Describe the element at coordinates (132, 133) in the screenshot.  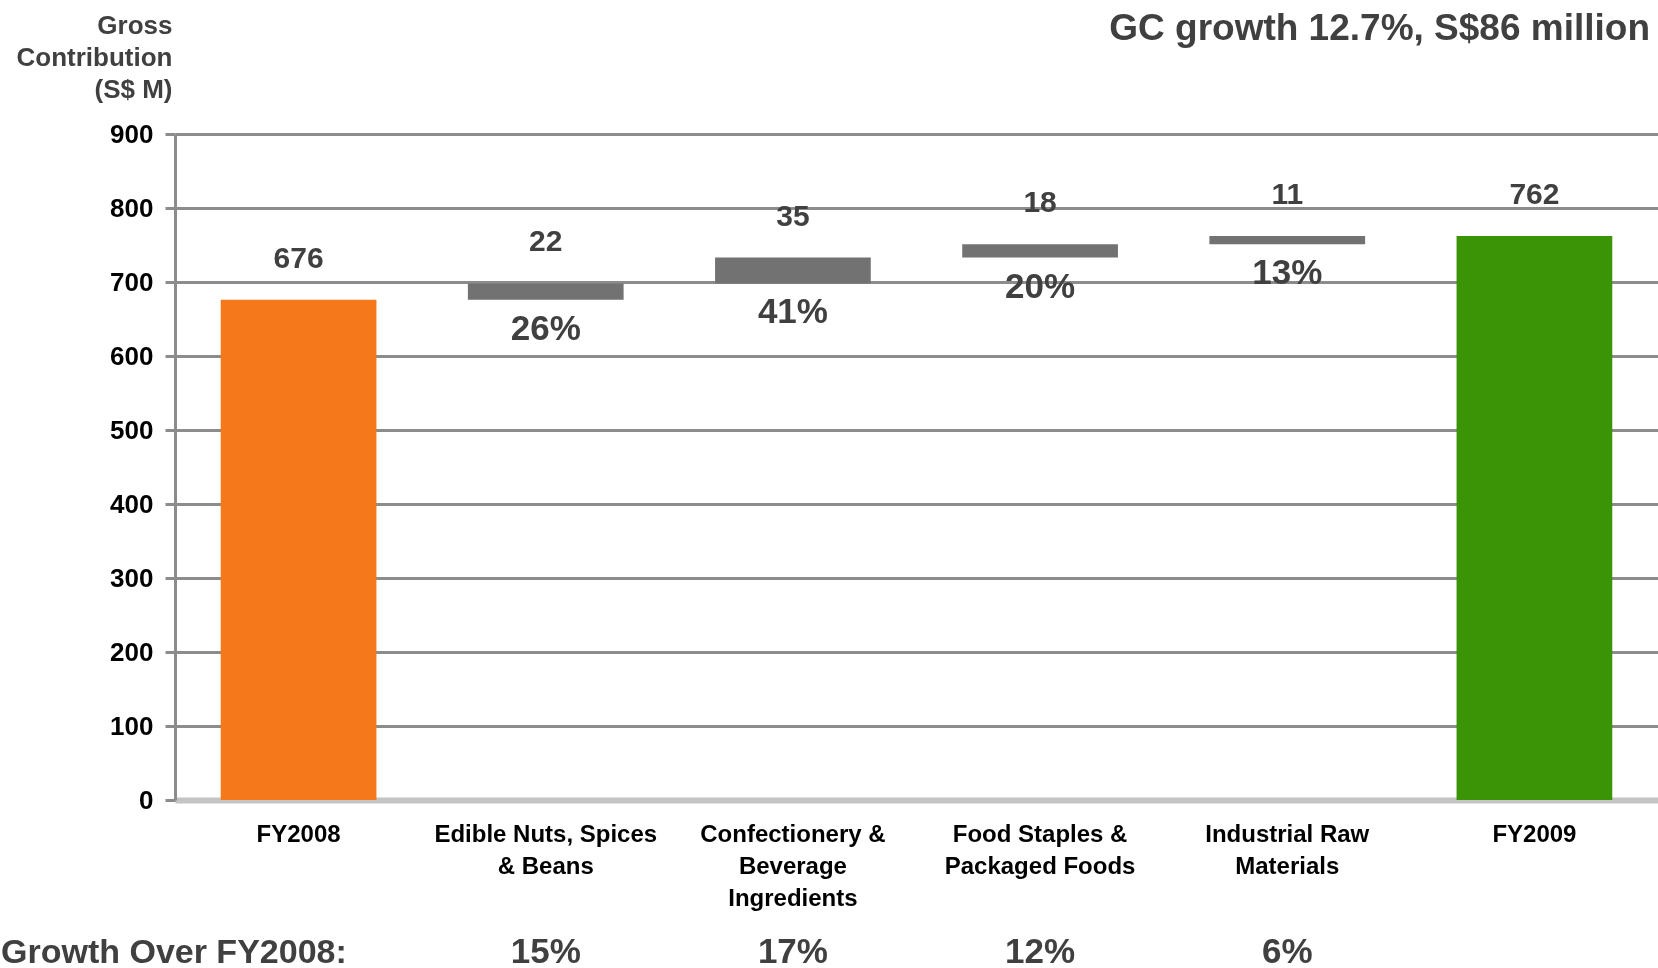
I see `y-tick-label: 900` at that location.